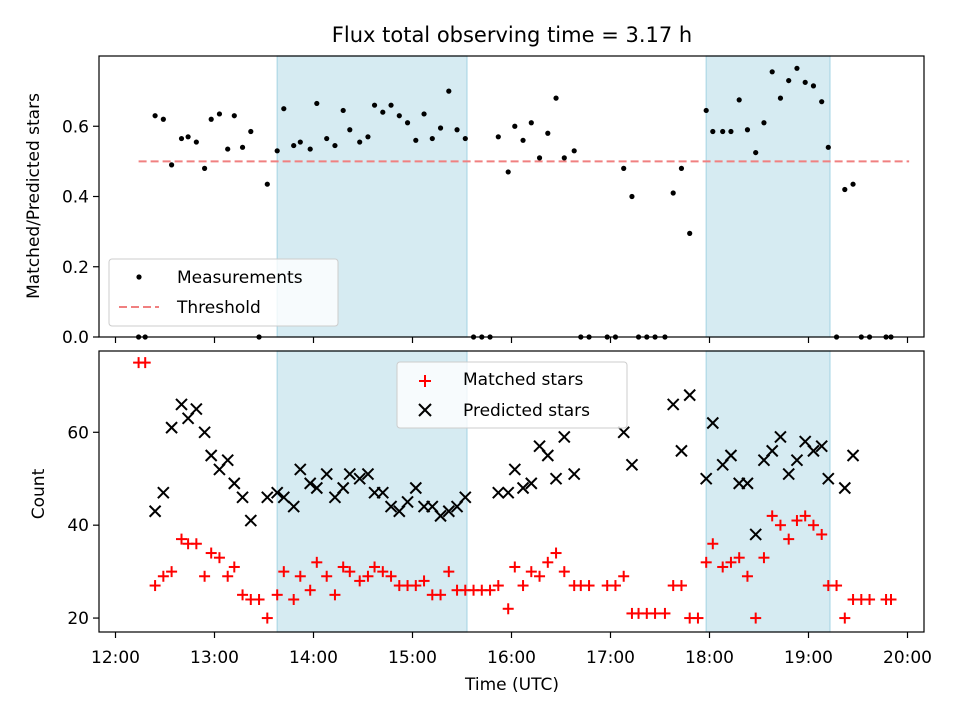  What do you see at coordinates (610, 658) in the screenshot?
I see `x-tick-label: 17:00` at bounding box center [610, 658].